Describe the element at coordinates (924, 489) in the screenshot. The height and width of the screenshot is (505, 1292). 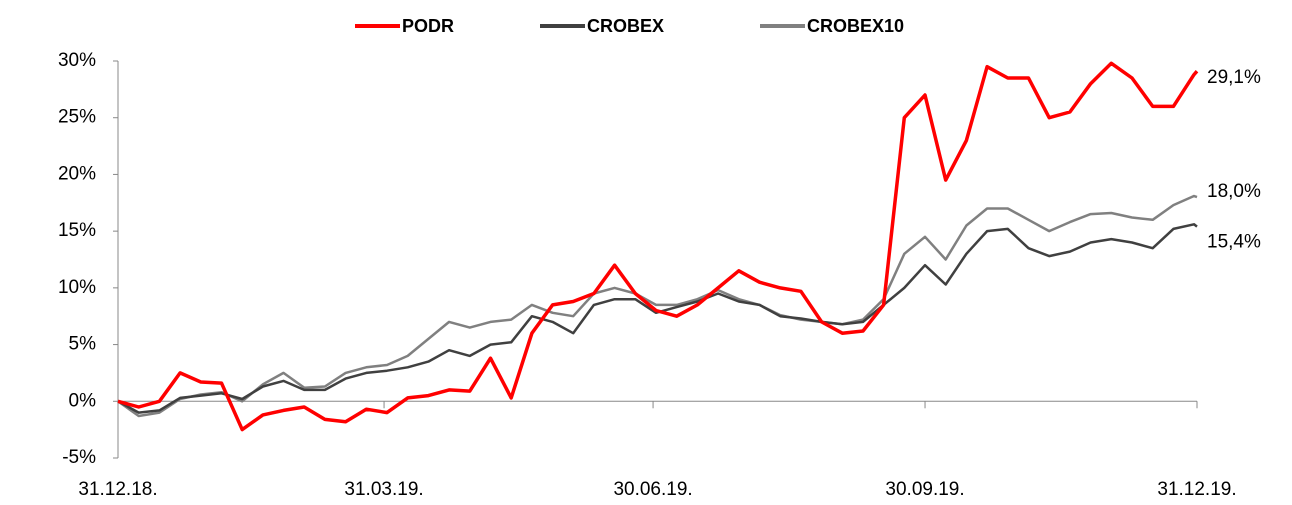
I see `x-tick-label: 30.09.19.` at that location.